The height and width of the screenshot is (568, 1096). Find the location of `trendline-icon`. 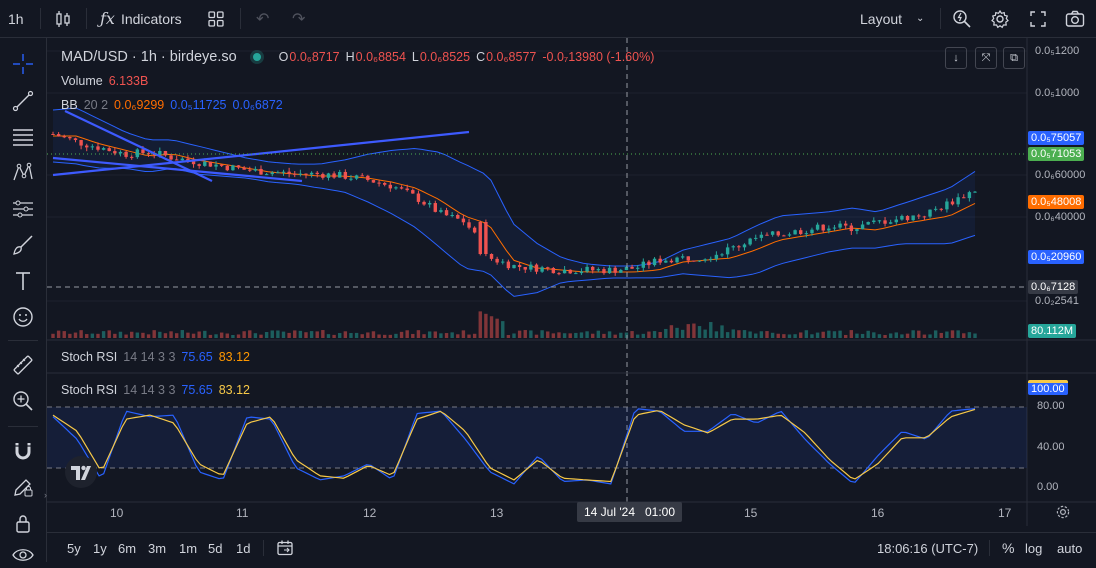

trendline-icon is located at coordinates (23, 101).